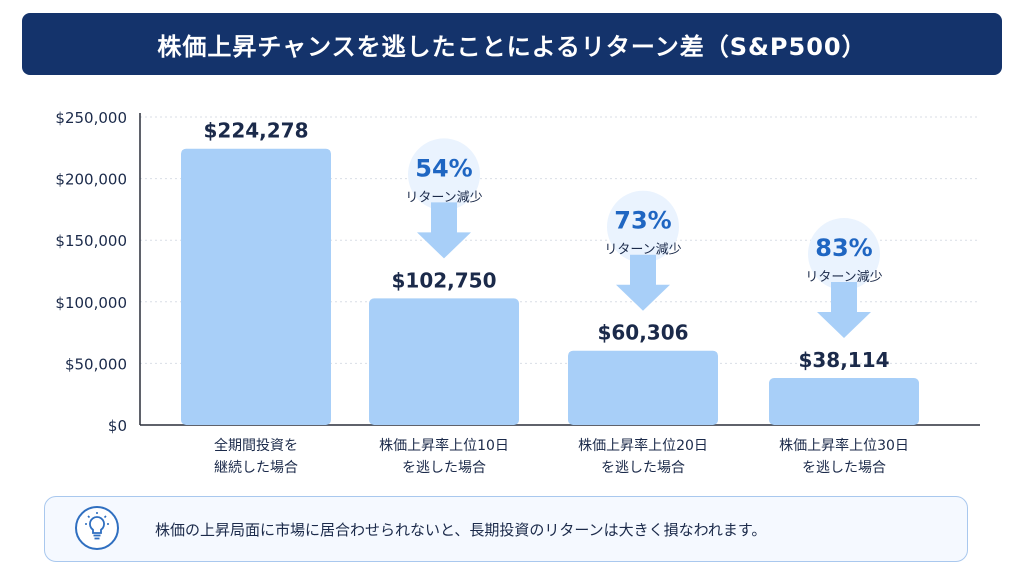 The width and height of the screenshot is (1024, 576). I want to click on y-tick-label: $150,000, so click(91, 241).